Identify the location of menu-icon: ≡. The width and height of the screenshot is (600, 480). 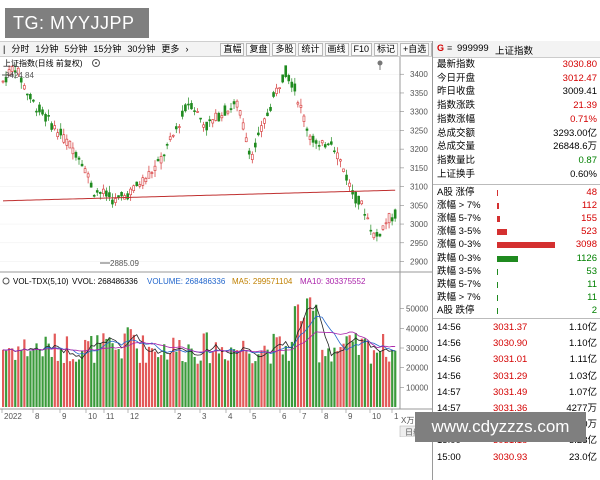
(450, 48).